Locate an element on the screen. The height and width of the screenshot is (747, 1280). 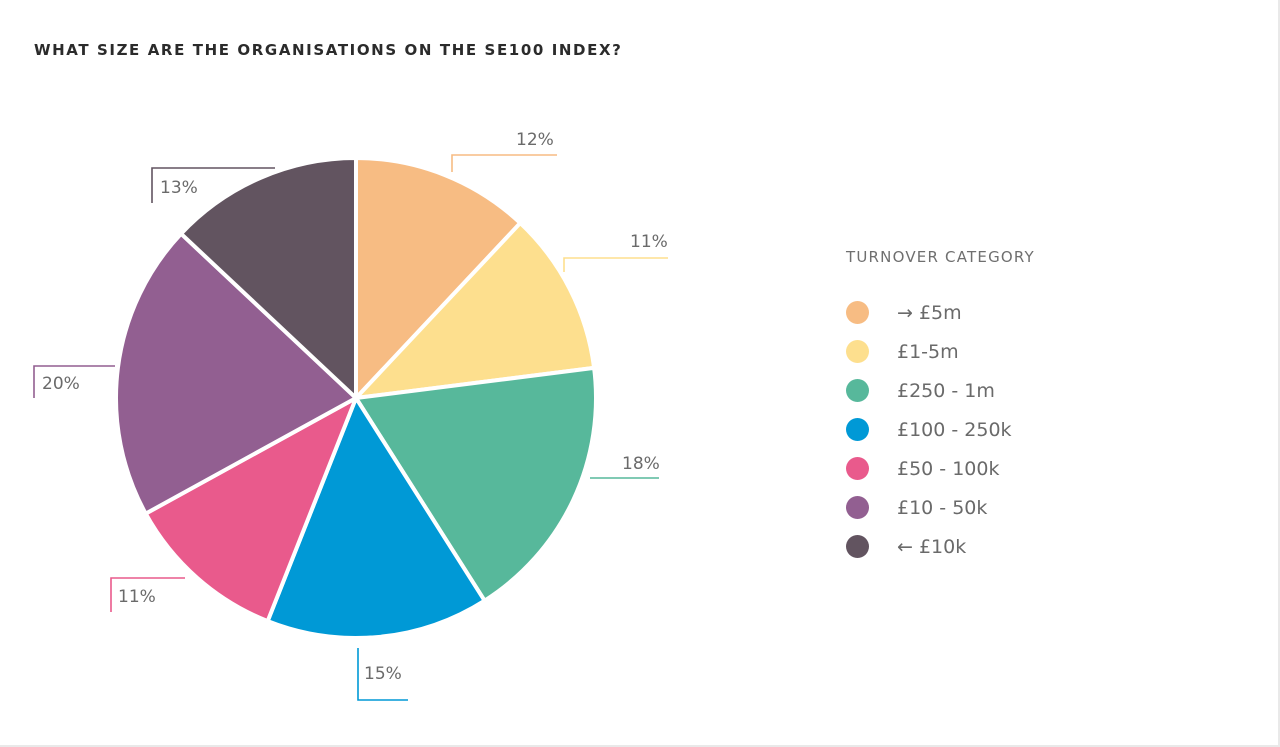
slice-label-2: 11% is located at coordinates (649, 242).